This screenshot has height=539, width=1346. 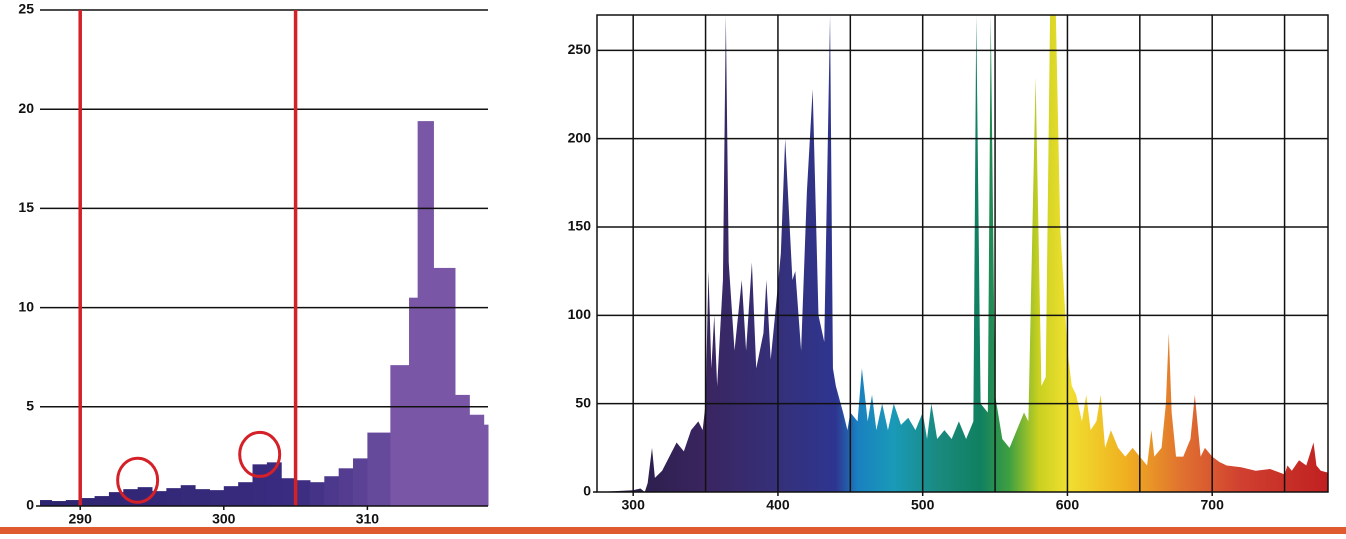 What do you see at coordinates (30, 406) in the screenshot?
I see `y-tick-label: 5` at bounding box center [30, 406].